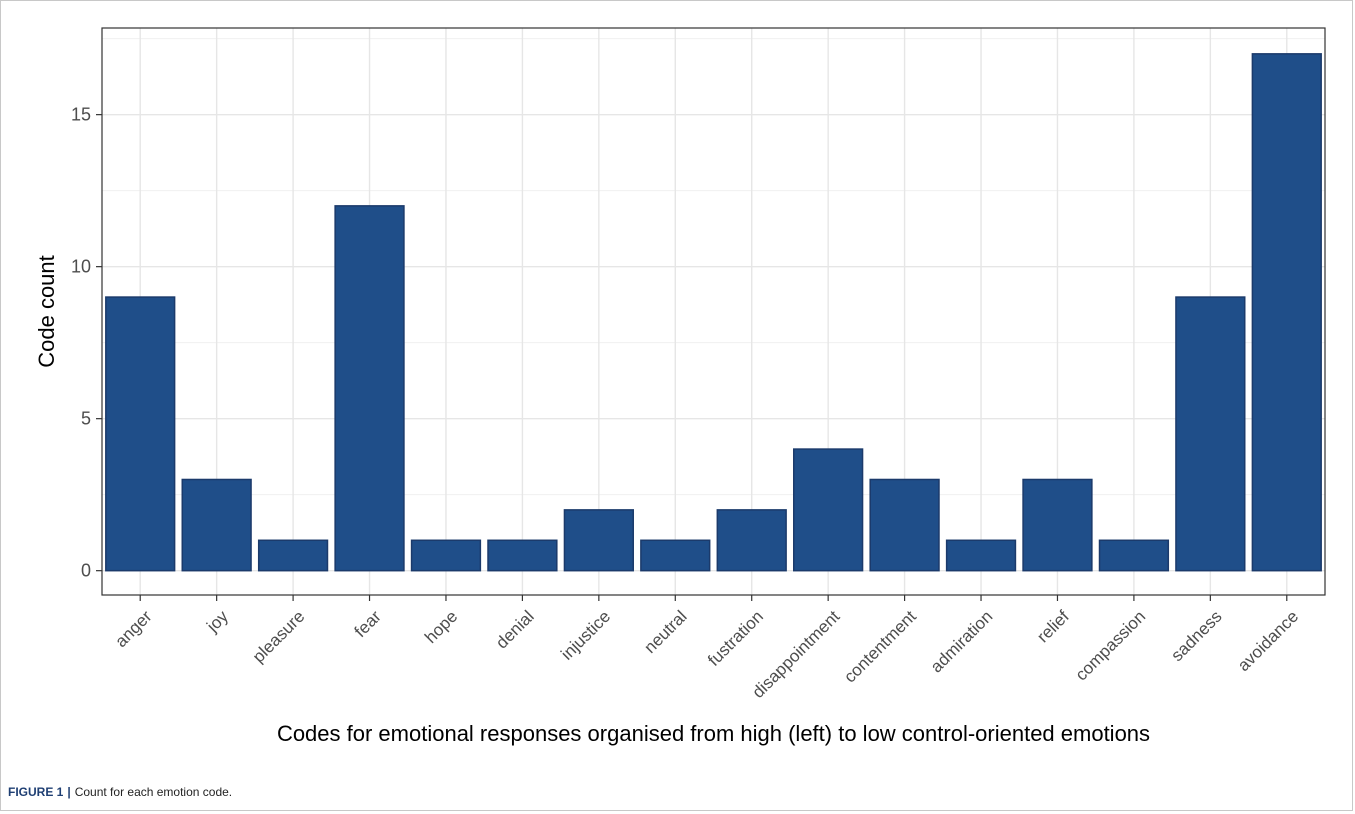  What do you see at coordinates (1268, 641) in the screenshot?
I see `x-tick-label: avoidance` at bounding box center [1268, 641].